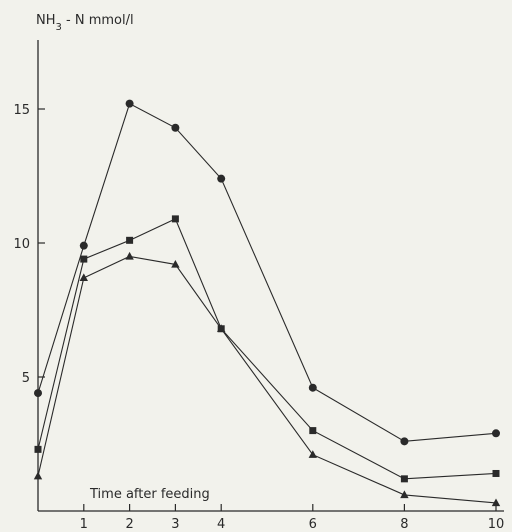 This screenshot has width=512, height=532. Describe the element at coordinates (46, 20) in the screenshot. I see `y-axis-title-main: NH` at that location.